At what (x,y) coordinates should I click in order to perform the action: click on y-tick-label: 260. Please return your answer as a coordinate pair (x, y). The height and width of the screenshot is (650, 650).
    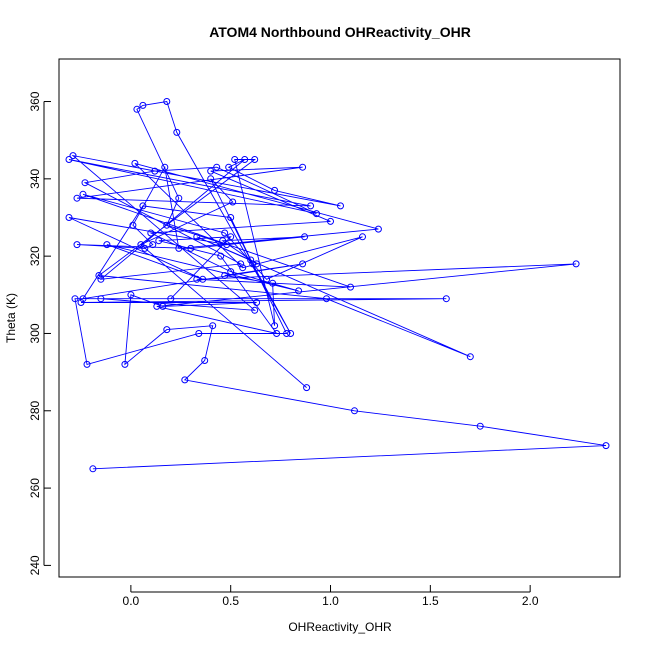
    Looking at the image, I should click on (35, 488).